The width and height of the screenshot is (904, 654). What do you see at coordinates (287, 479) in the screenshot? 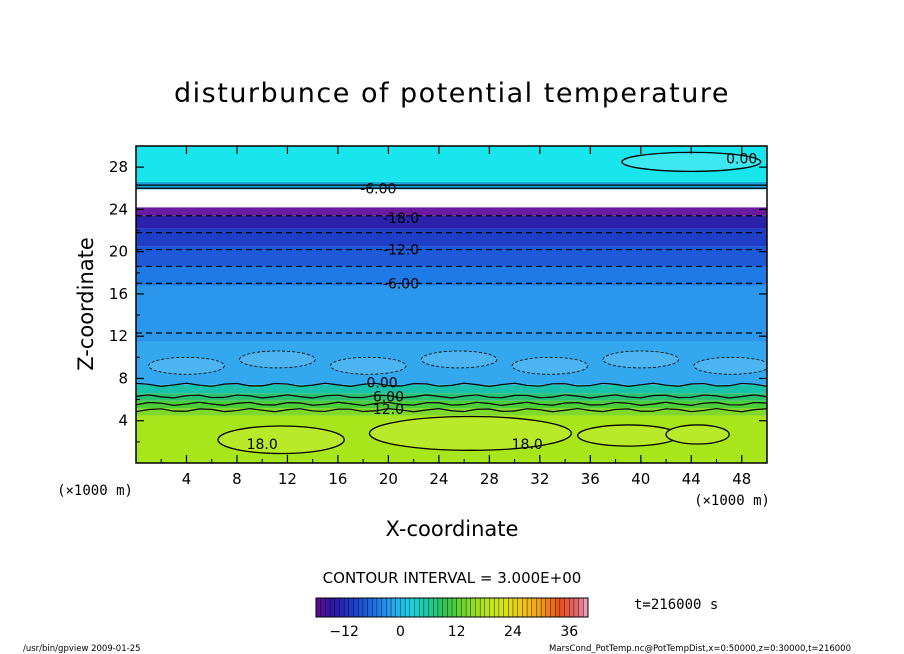
I see `x-tick-label: 12` at bounding box center [287, 479].